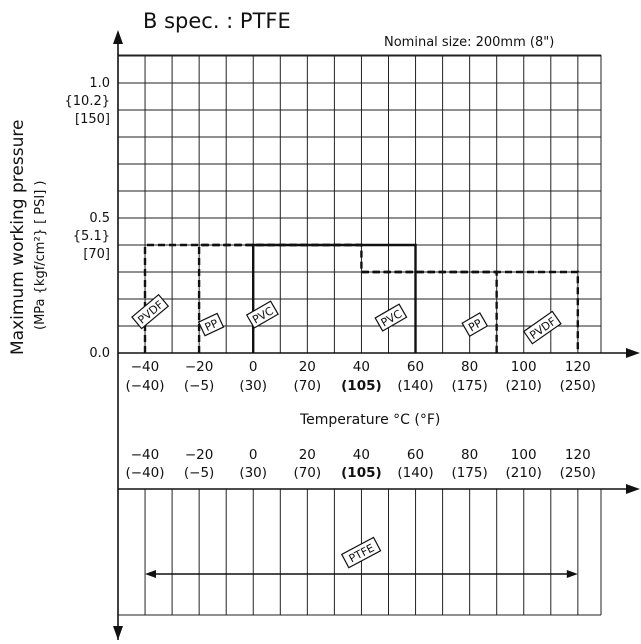  I want to click on top-y-ticks: 0.0 0.5 {5.1} [70] 1.0 {10.2} [150], so click(88, 218).